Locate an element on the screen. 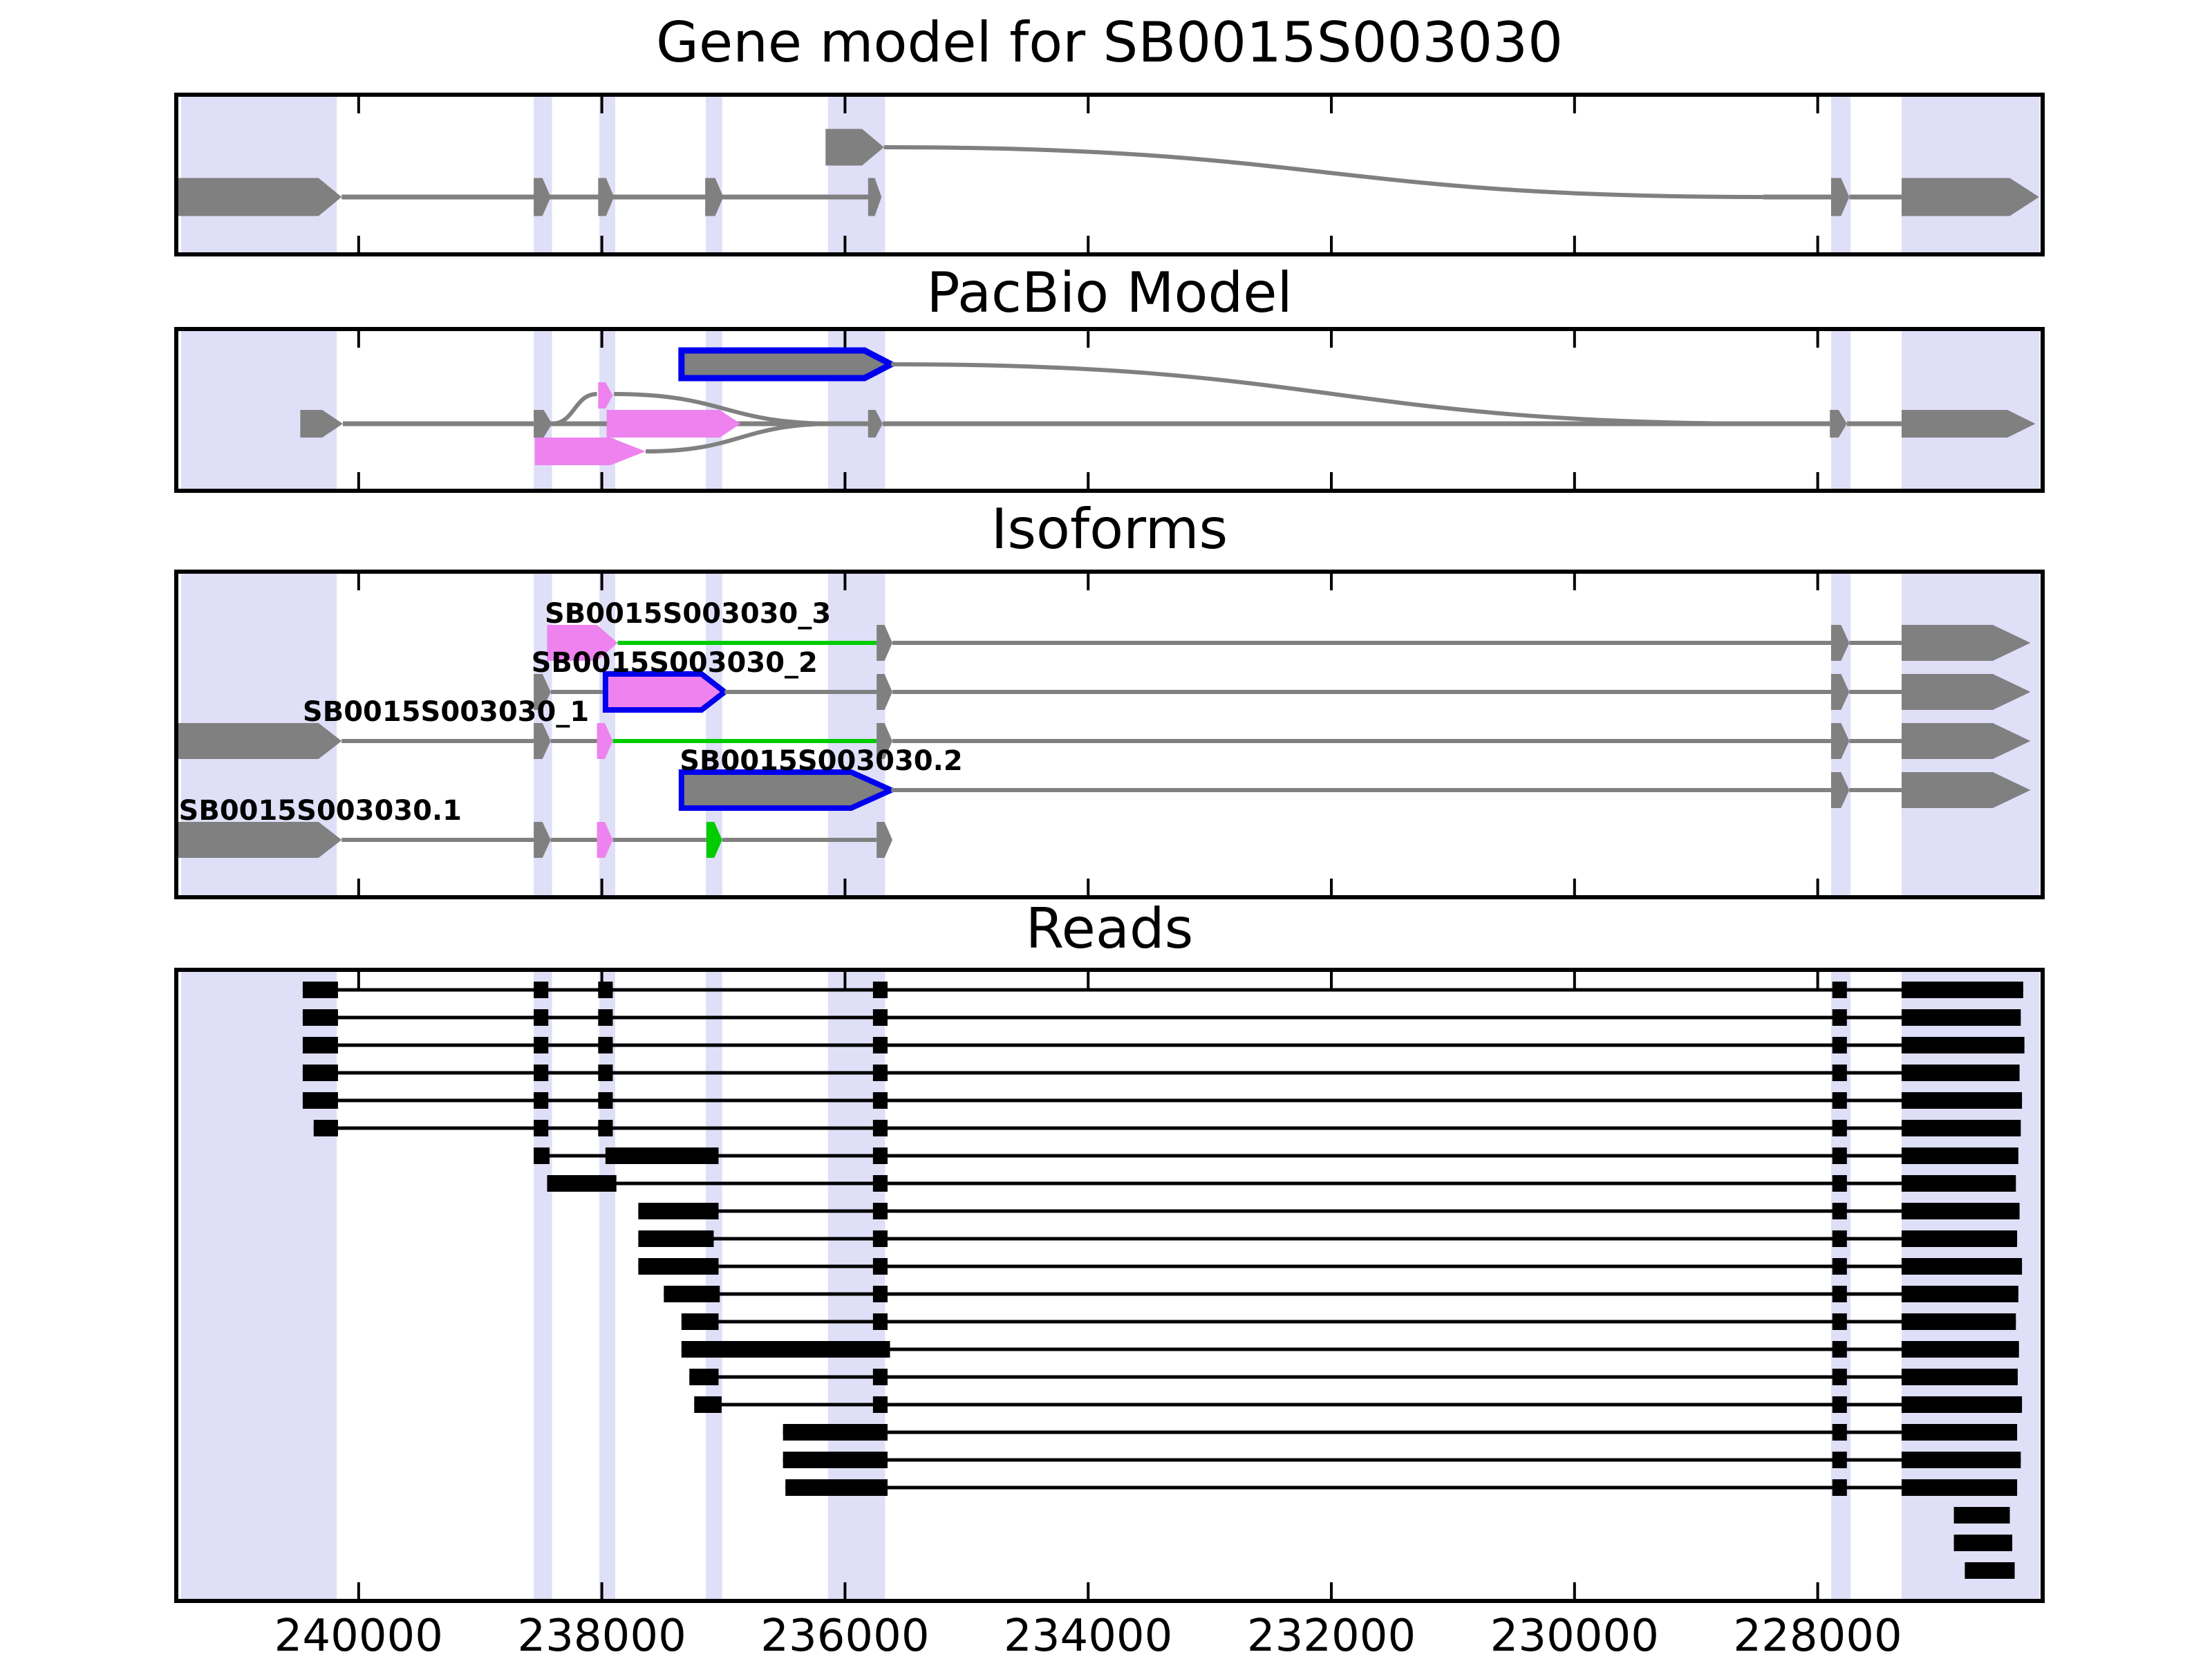  panel-pacbio-model is located at coordinates (1110, 410).